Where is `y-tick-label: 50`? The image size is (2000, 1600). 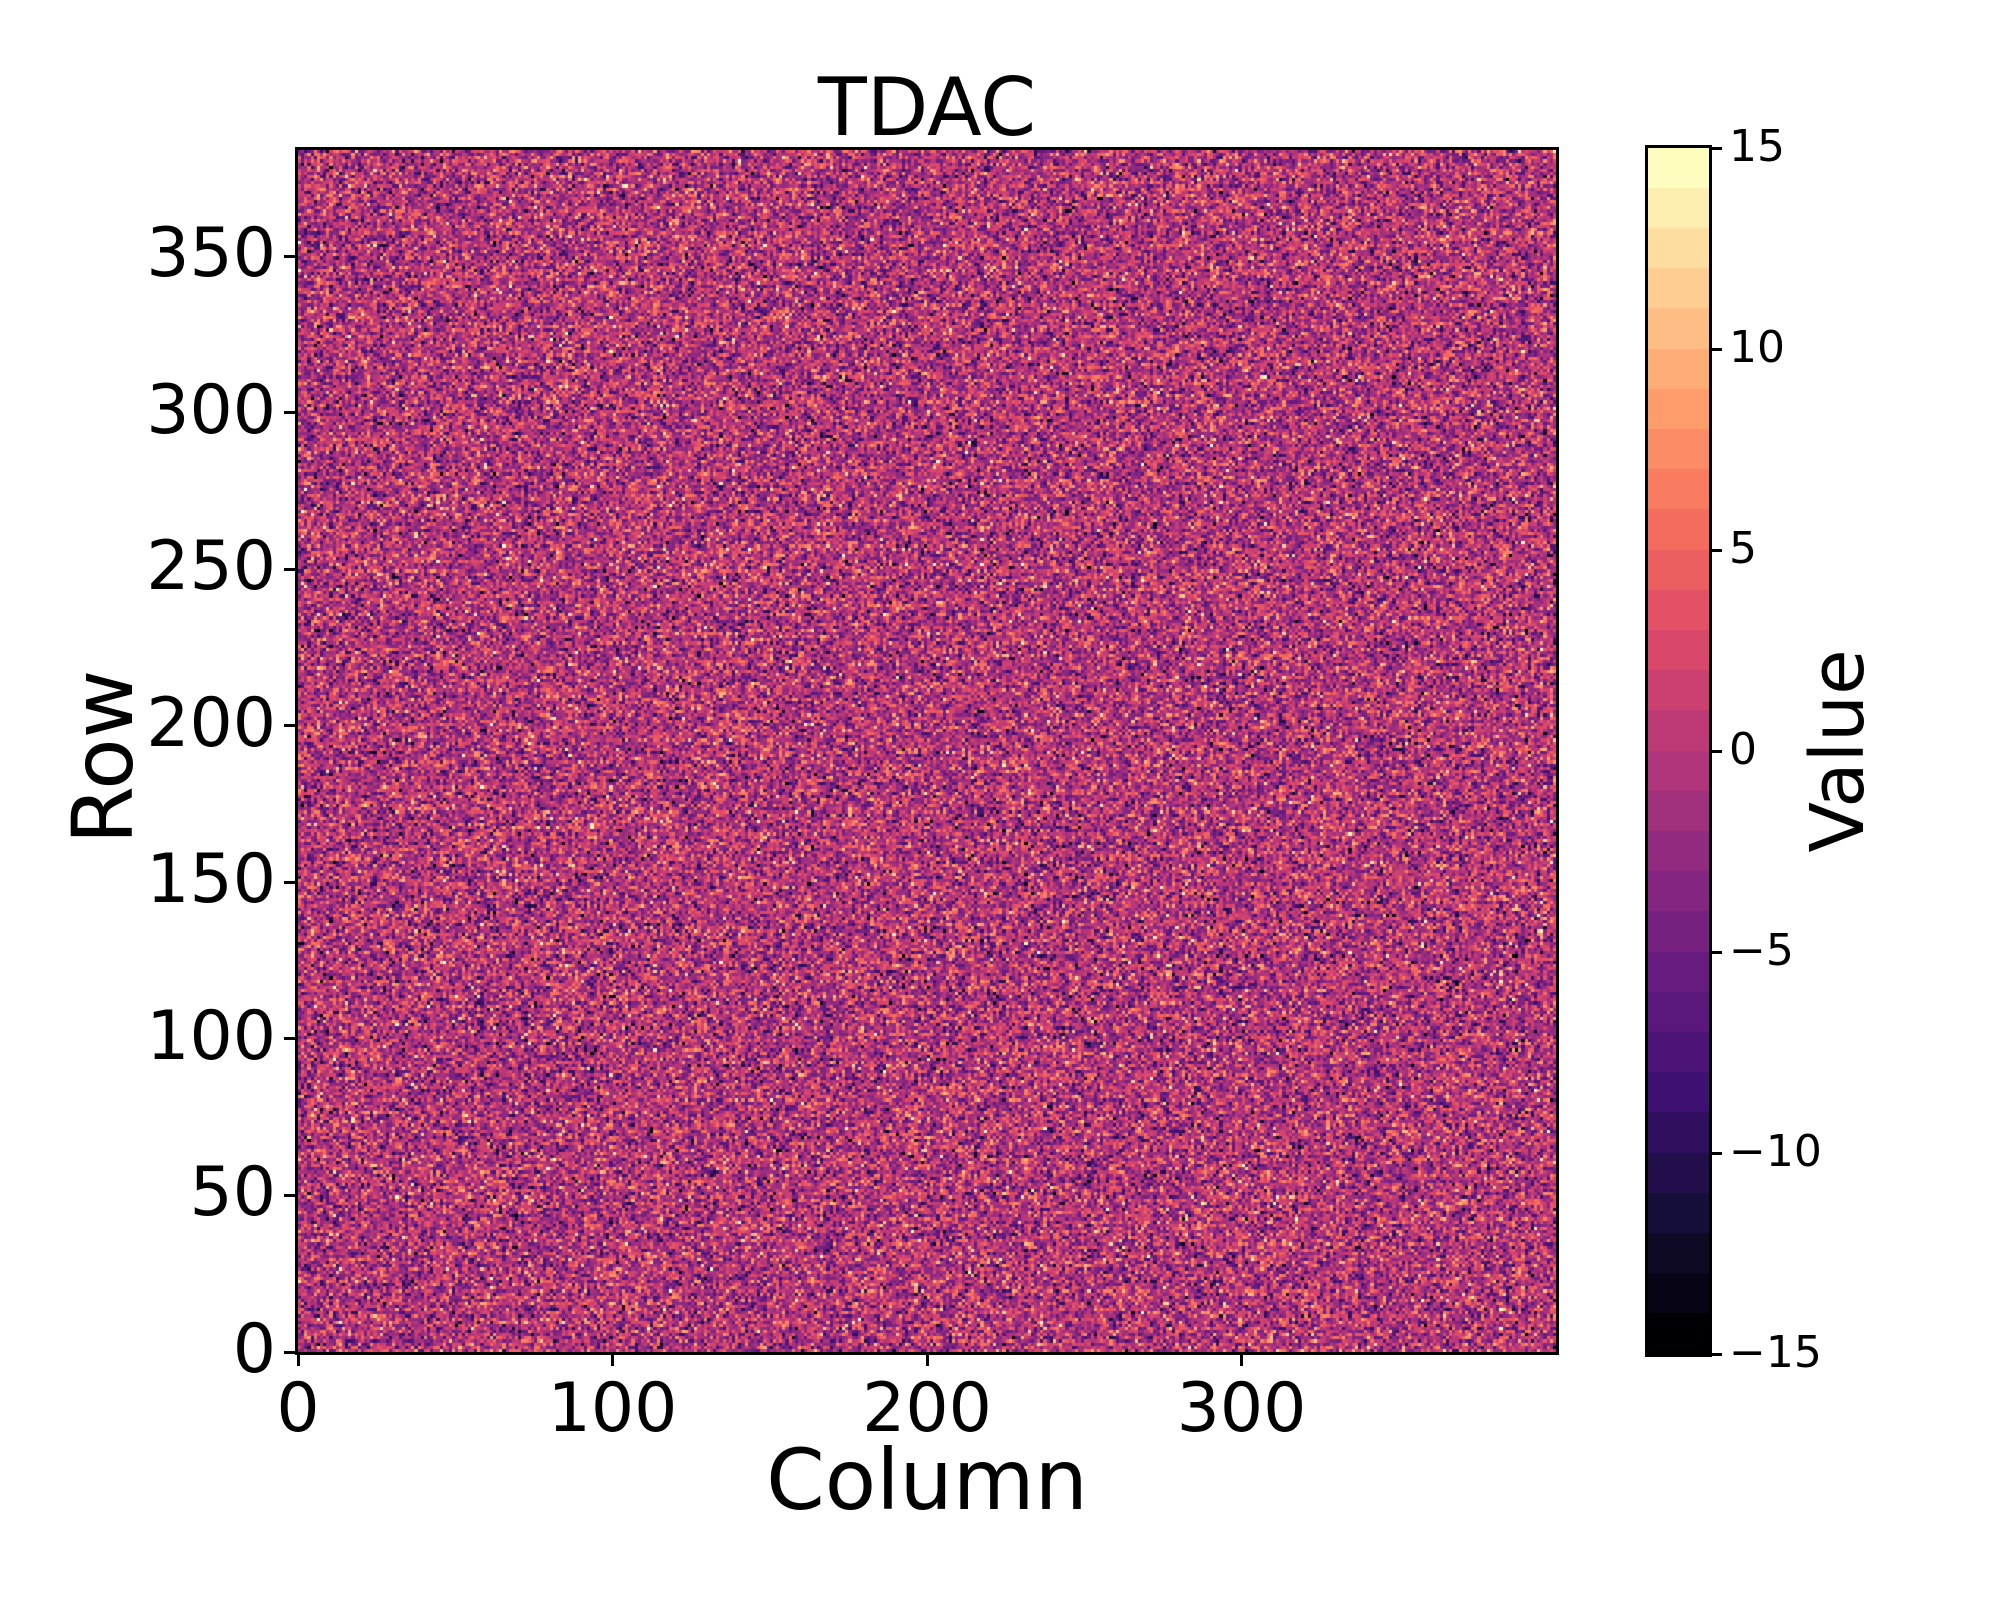
y-tick-label: 50 is located at coordinates (232, 1193).